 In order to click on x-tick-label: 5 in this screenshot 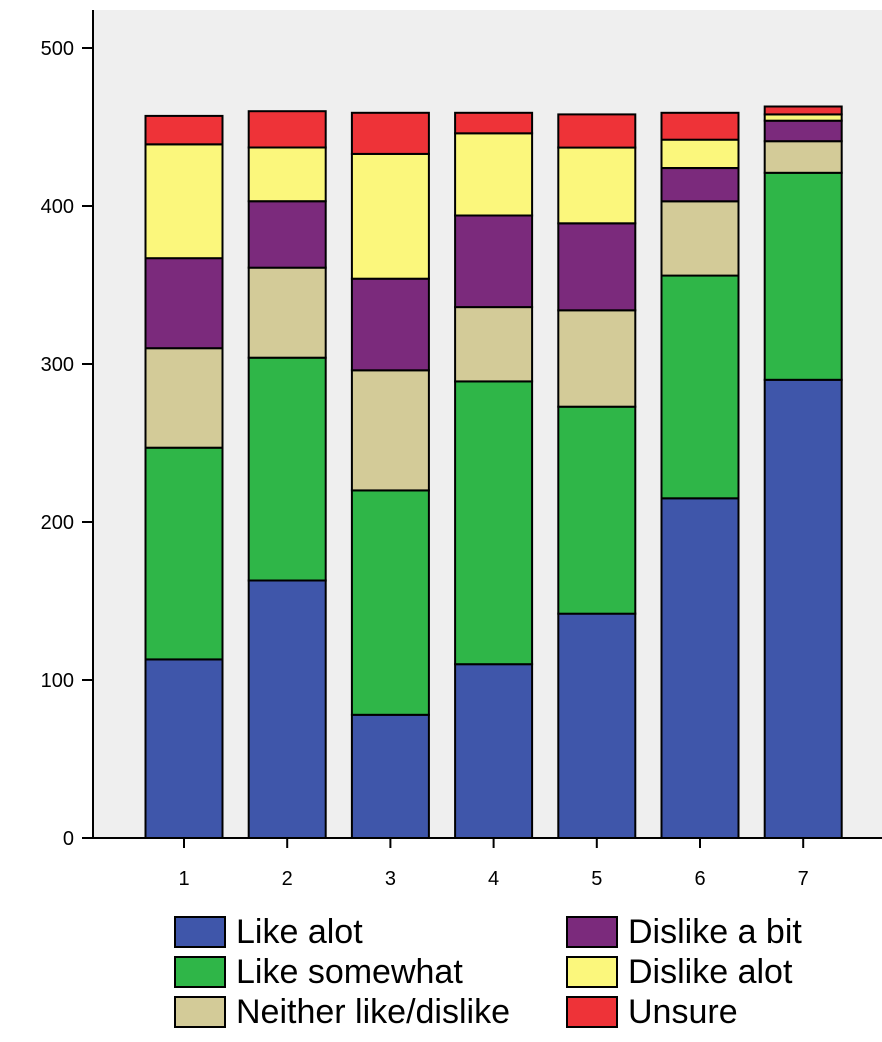, I will do `click(596, 879)`.